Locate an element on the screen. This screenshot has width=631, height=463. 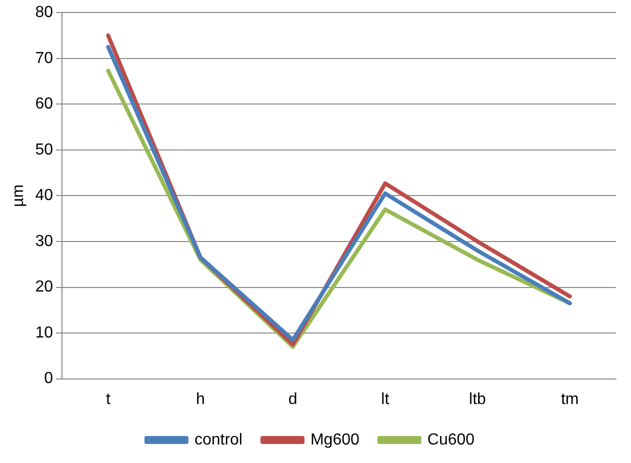
y-tick-label: 50 is located at coordinates (44, 149).